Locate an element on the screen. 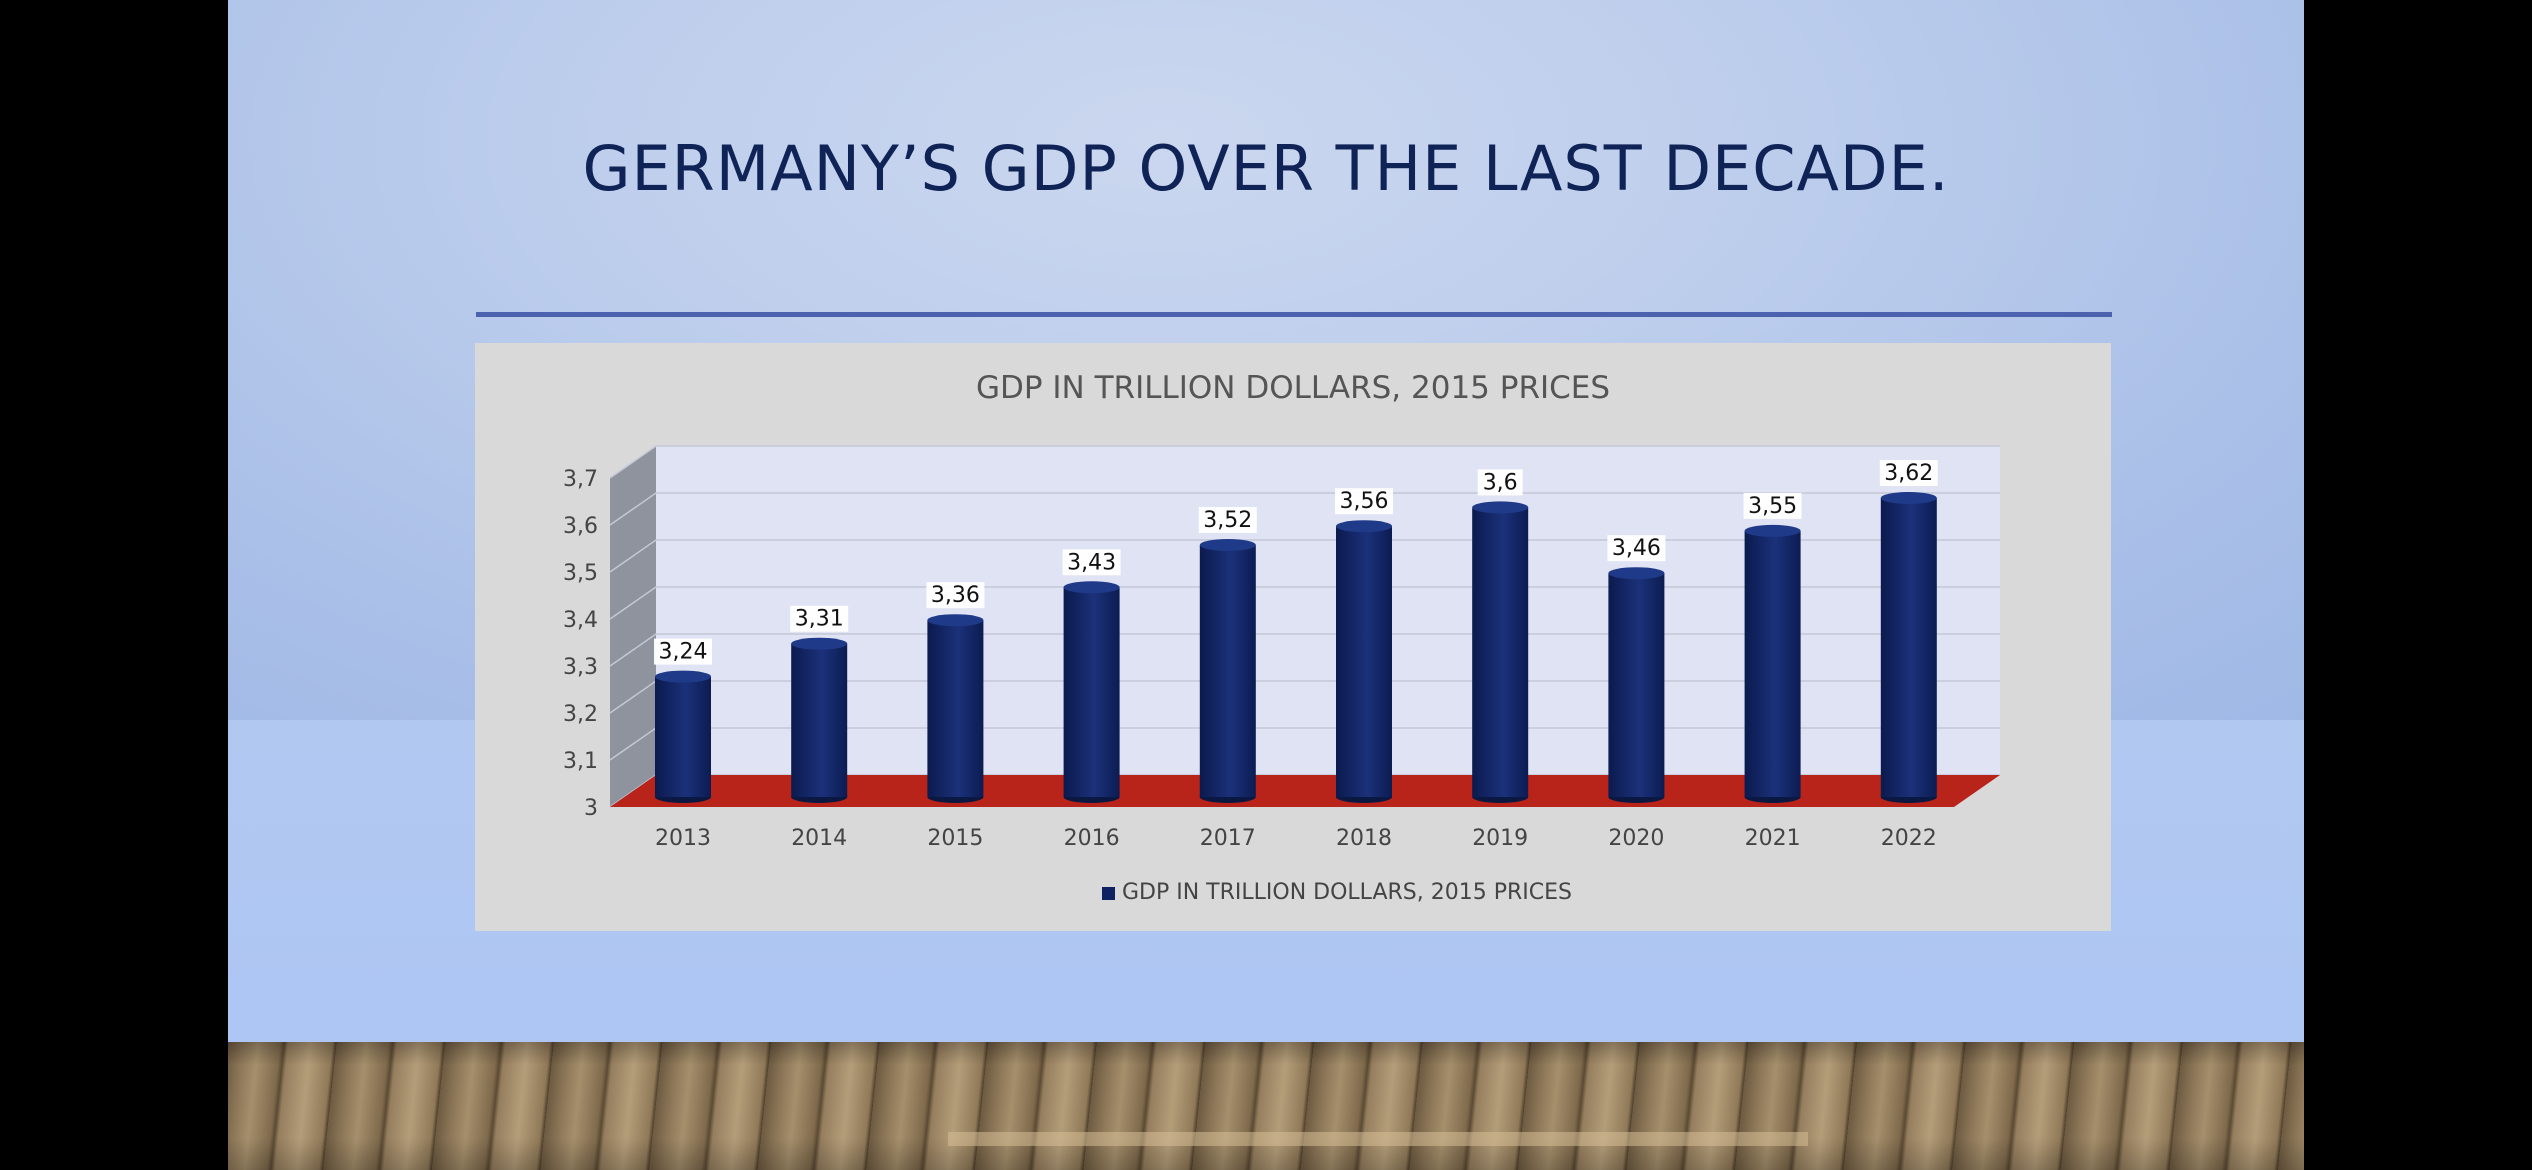 The width and height of the screenshot is (2532, 1170). data-label: 3,36 is located at coordinates (955, 595).